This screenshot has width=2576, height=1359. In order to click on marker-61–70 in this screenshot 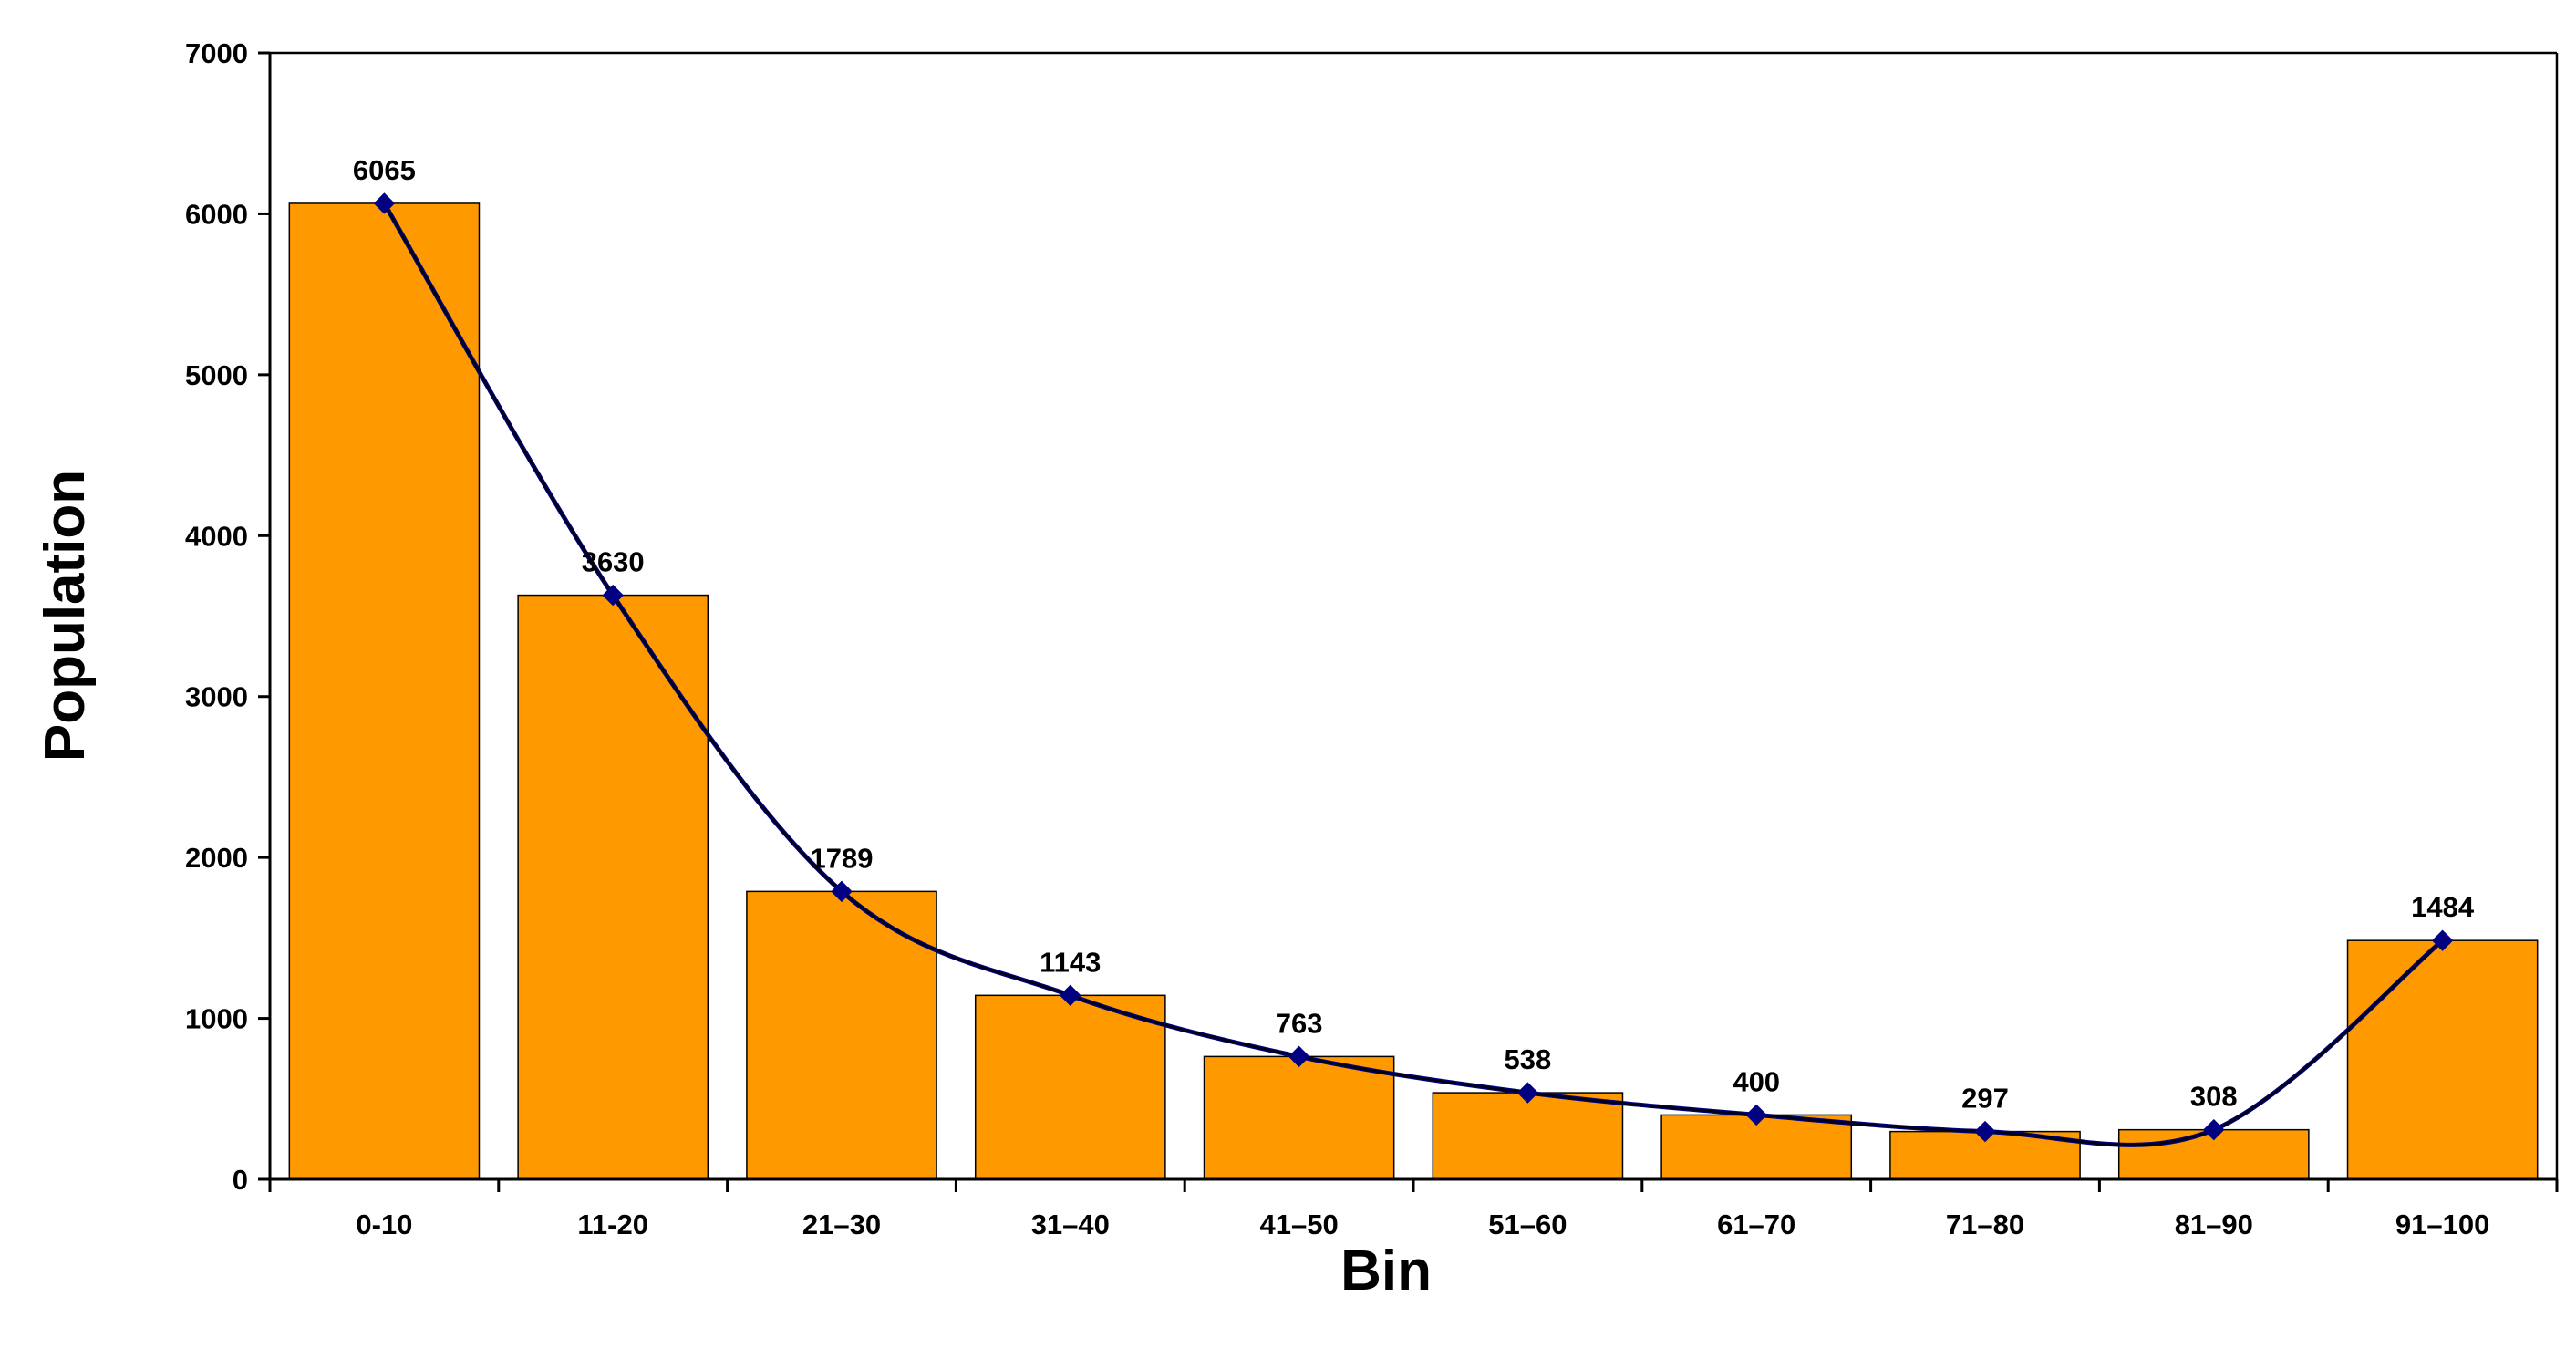, I will do `click(1756, 1115)`.